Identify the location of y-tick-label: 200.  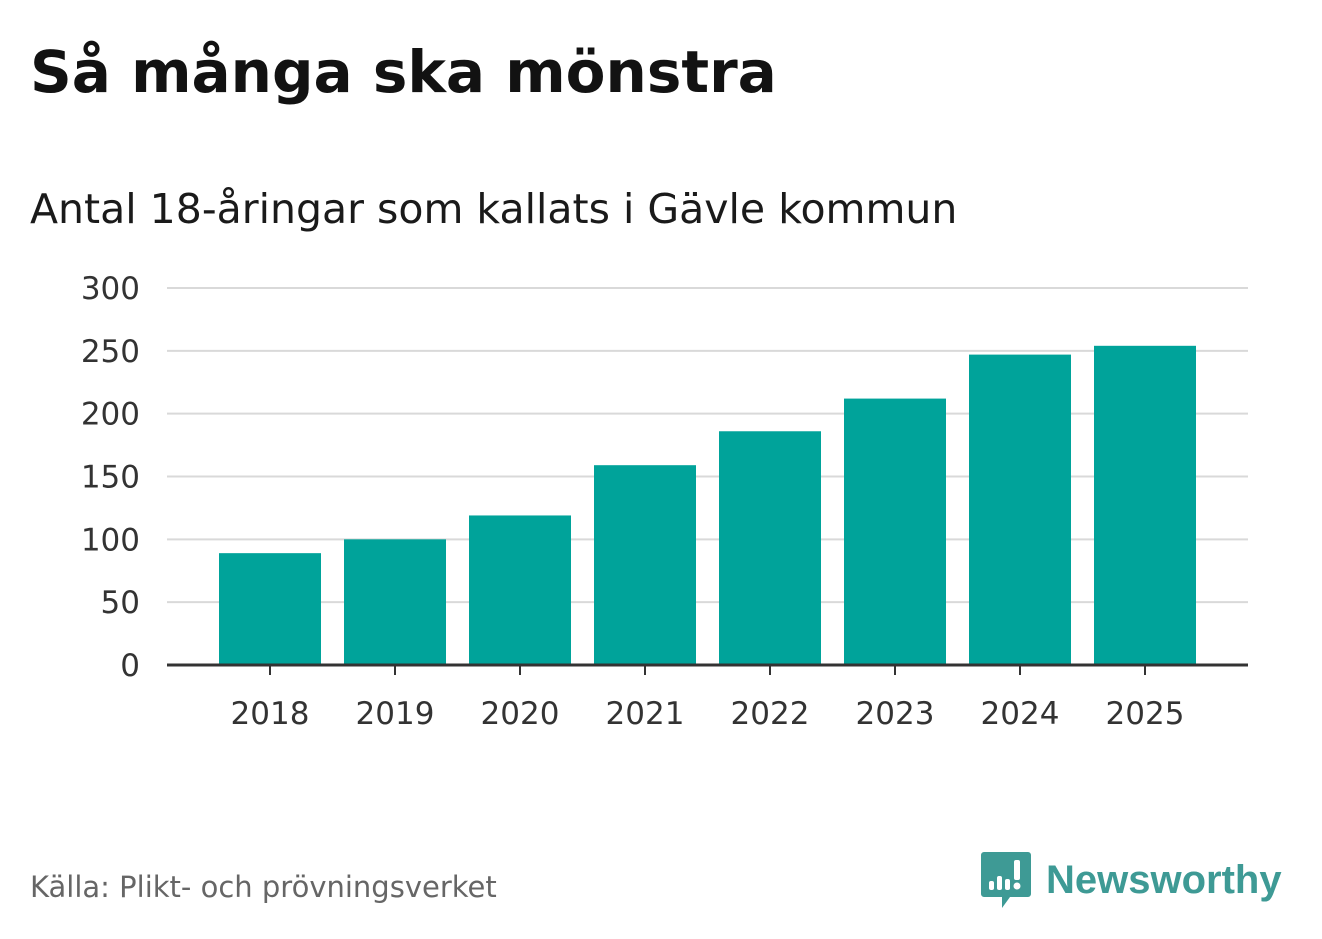
(110, 415).